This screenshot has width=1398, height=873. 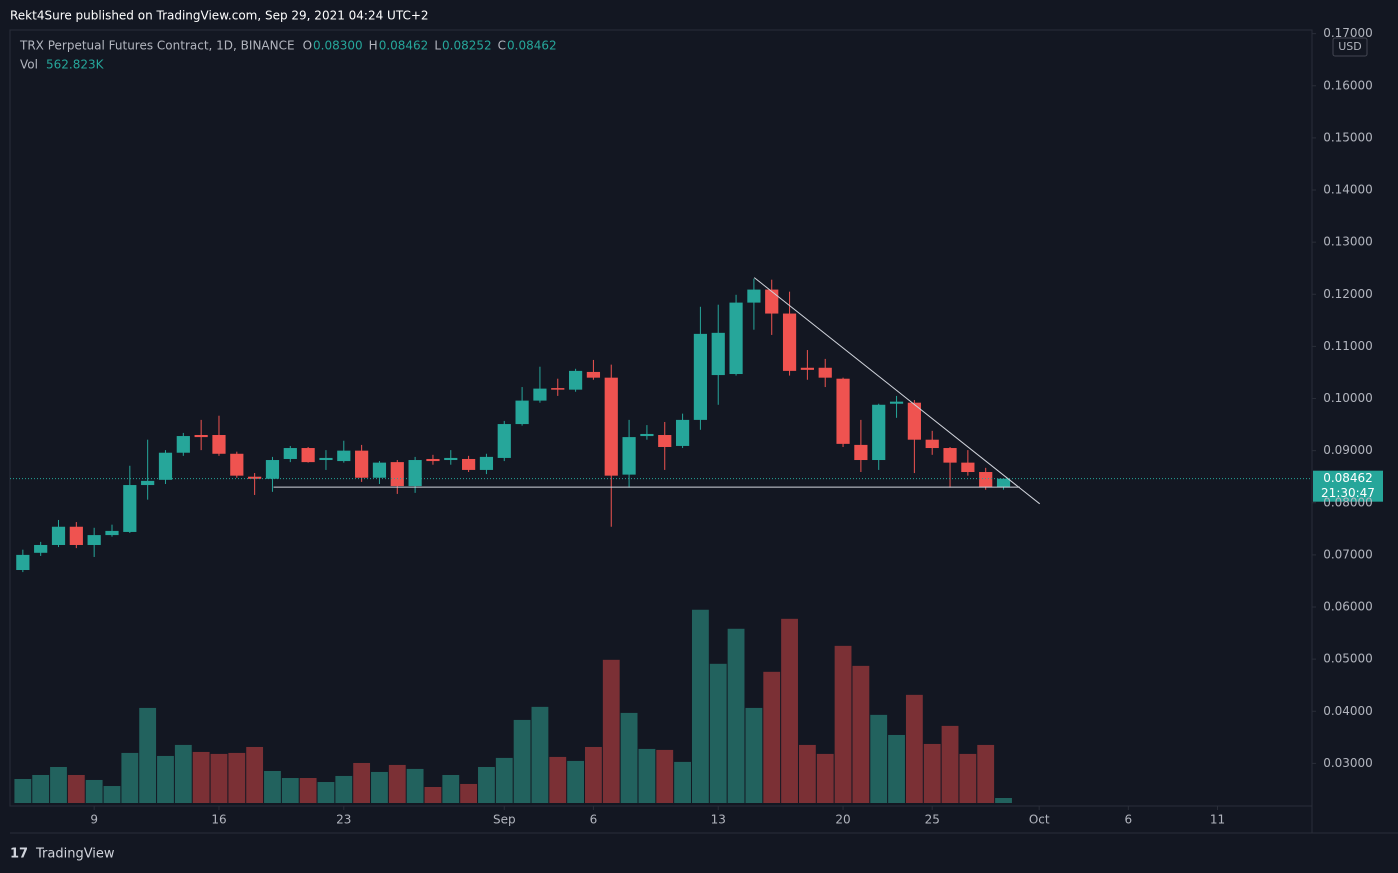 I want to click on y-tick-label: 0.14000, so click(x=1348, y=190).